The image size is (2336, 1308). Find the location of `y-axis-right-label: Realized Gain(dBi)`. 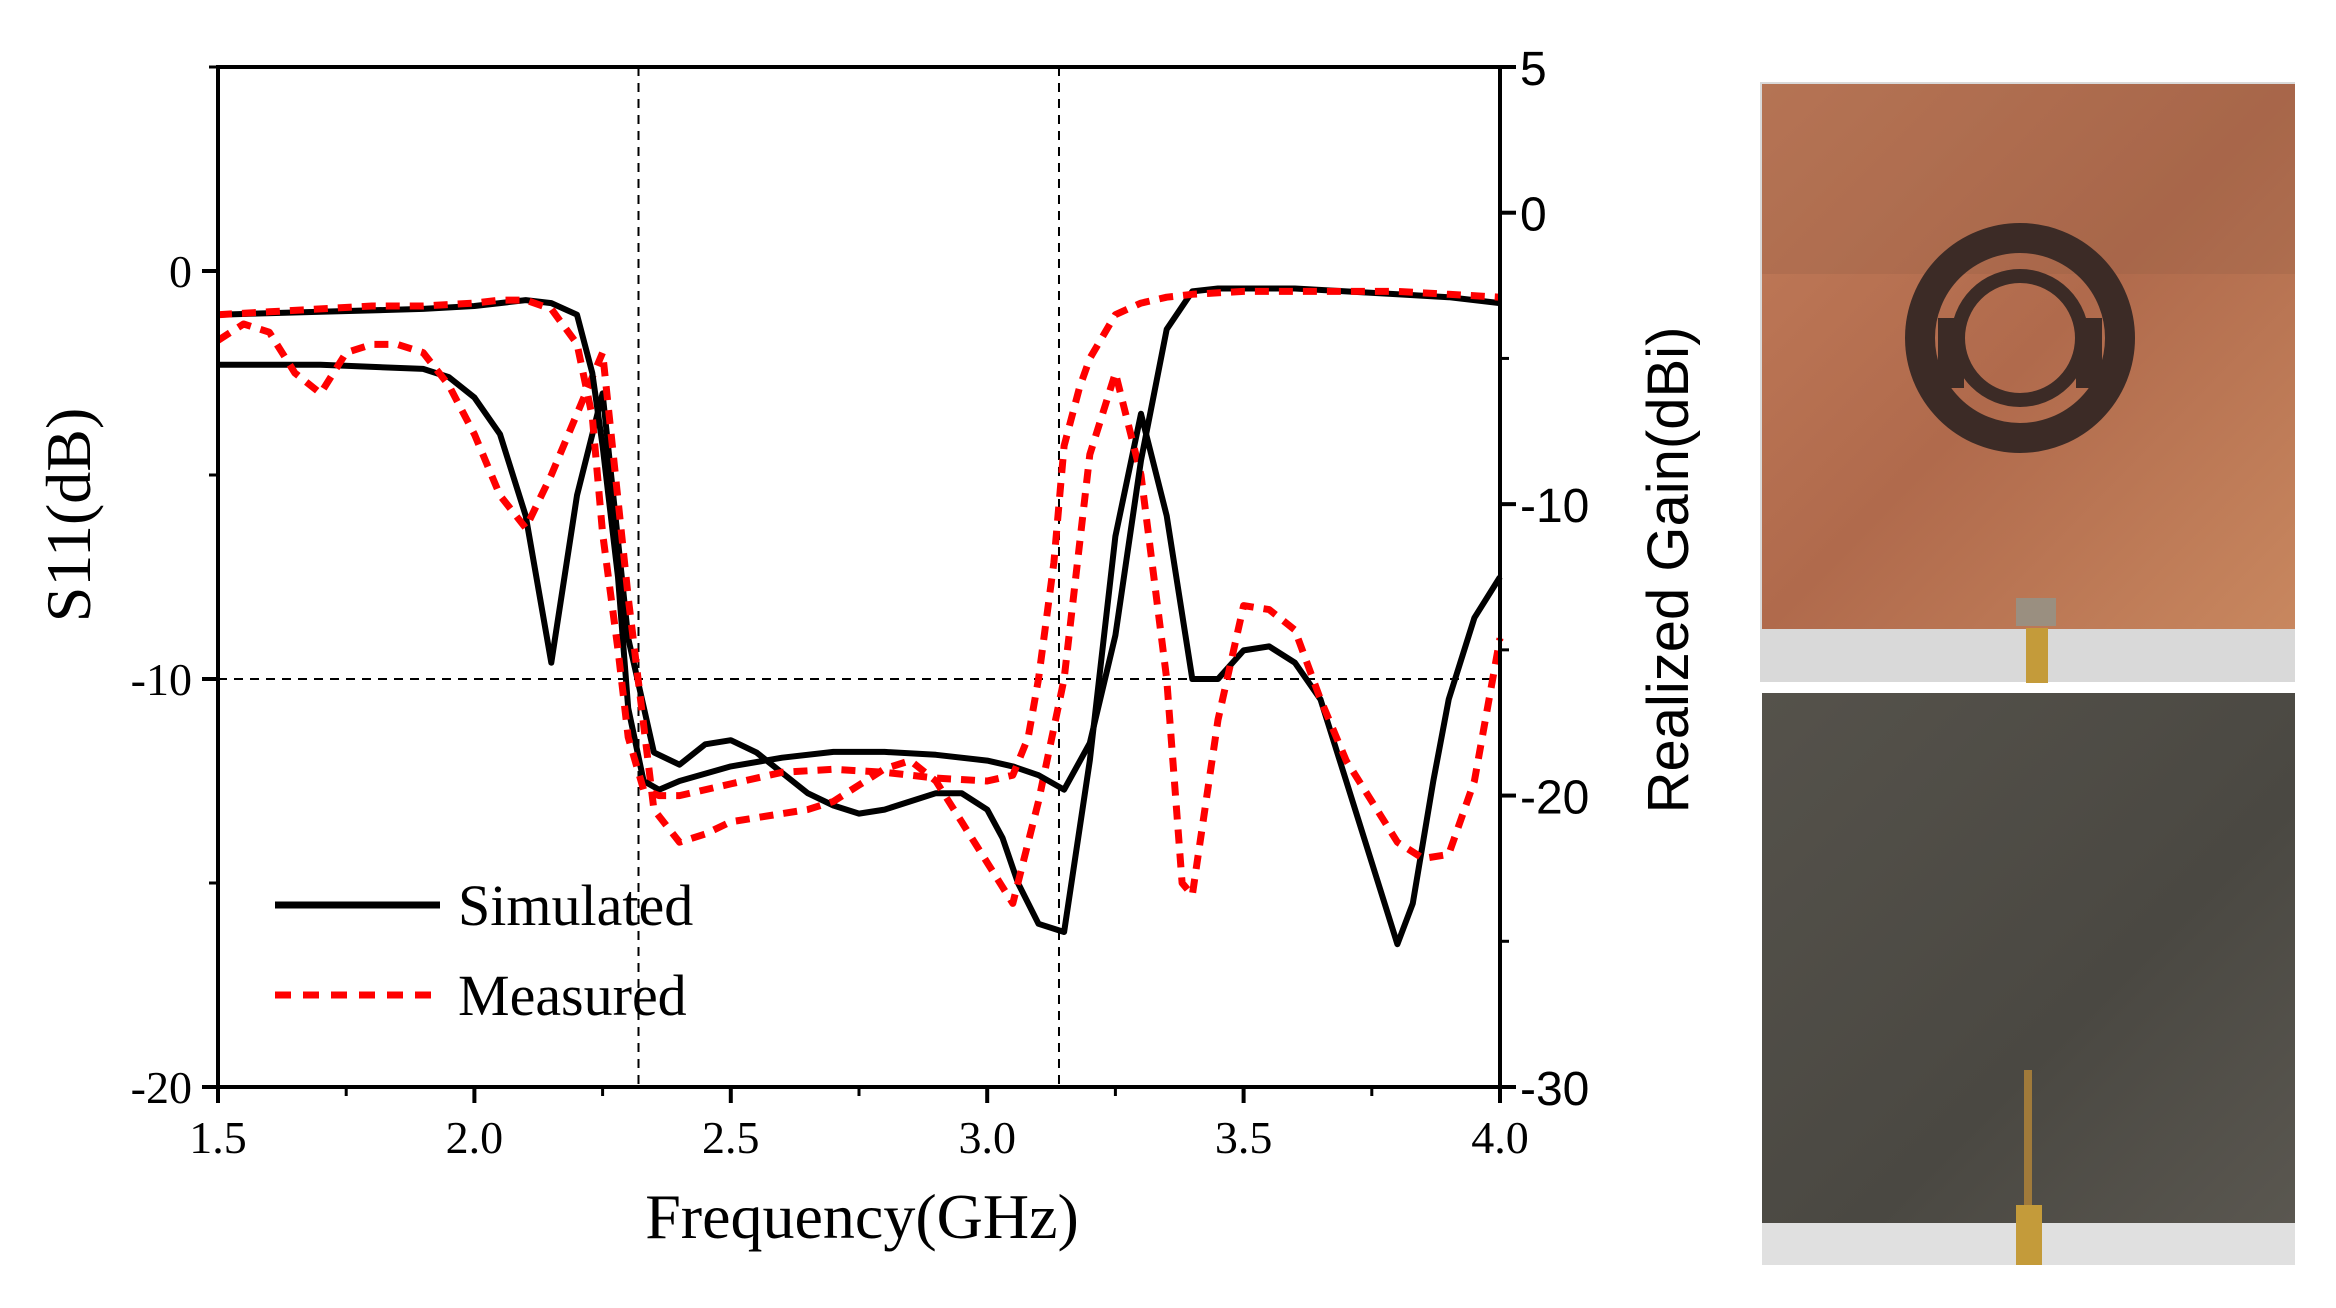

y-axis-right-label: Realized Gain(dBi) is located at coordinates (1668, 570).